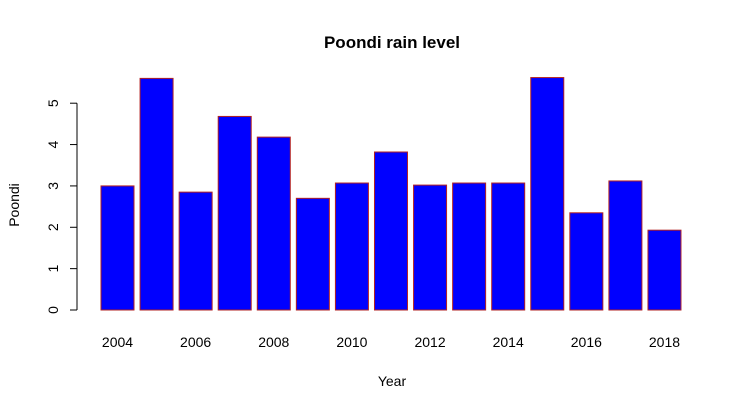 Image resolution: width=746 pixels, height=411 pixels. Describe the element at coordinates (156, 194) in the screenshot. I see `bar-2005` at that location.